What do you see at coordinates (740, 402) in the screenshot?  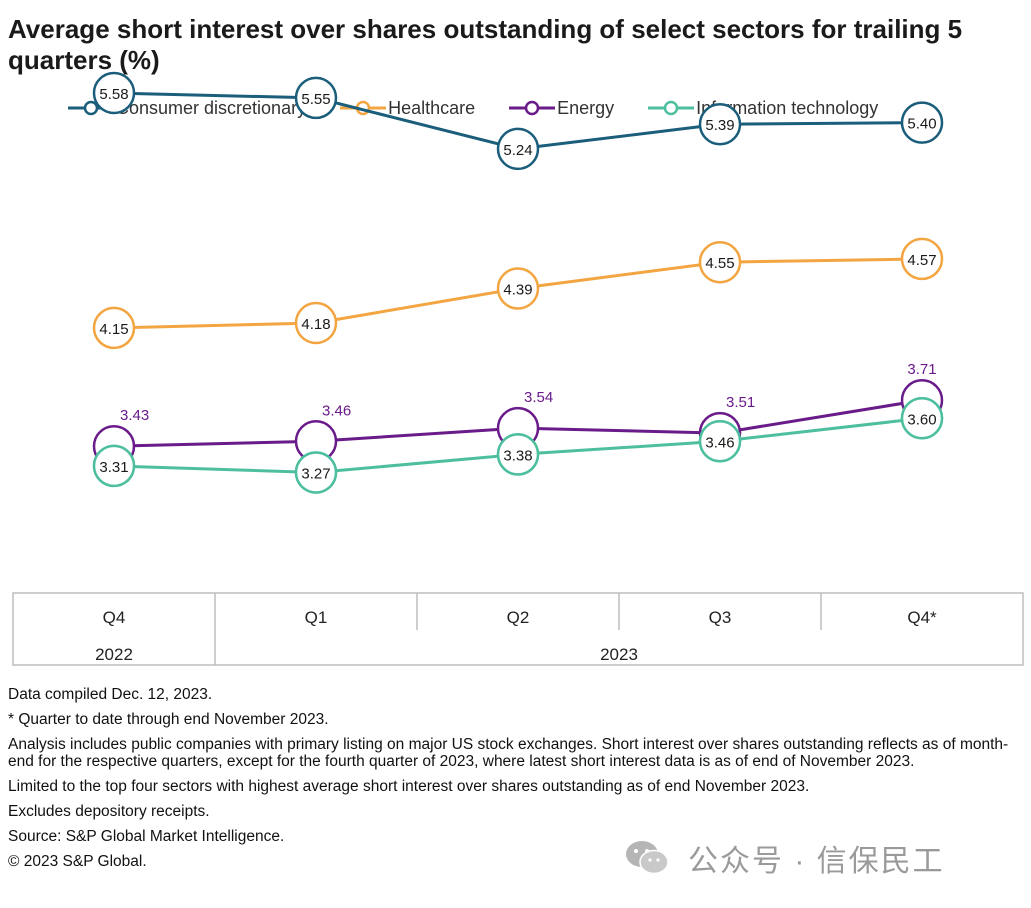 I see `data-label-energy-3: 3.51` at bounding box center [740, 402].